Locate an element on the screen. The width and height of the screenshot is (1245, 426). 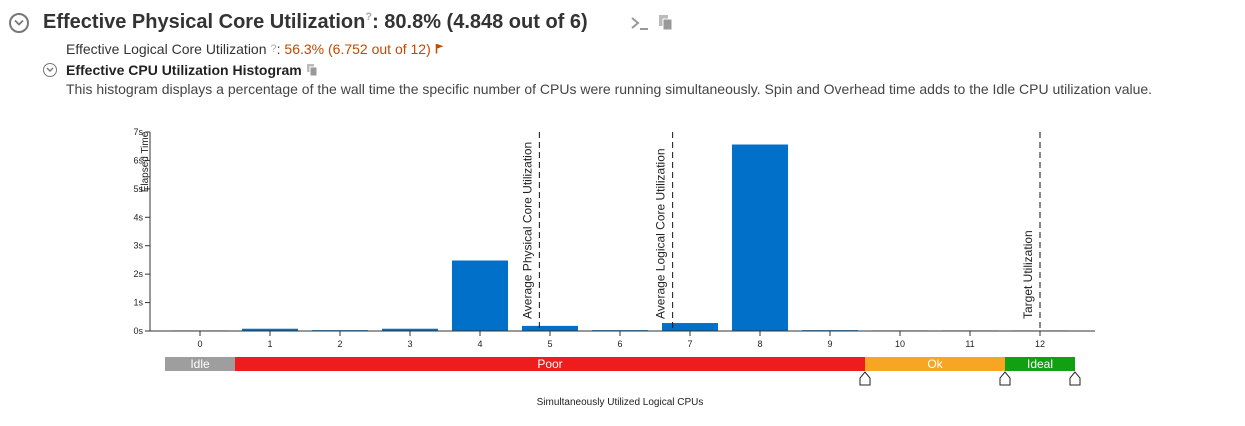
toolbar is located at coordinates (652, 25).